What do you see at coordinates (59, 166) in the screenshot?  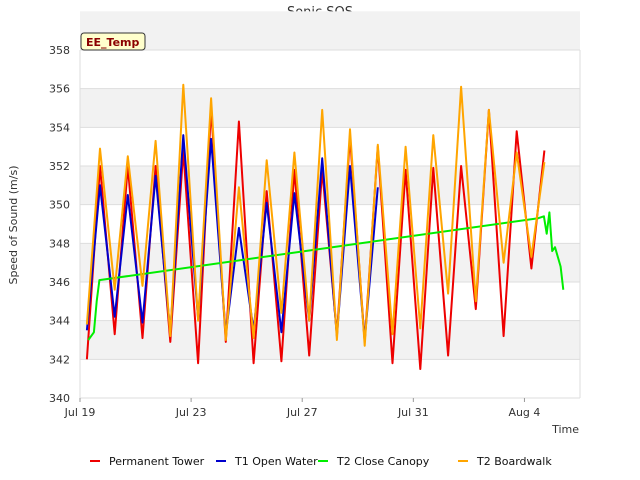 I see `y-tick-label: 352` at bounding box center [59, 166].